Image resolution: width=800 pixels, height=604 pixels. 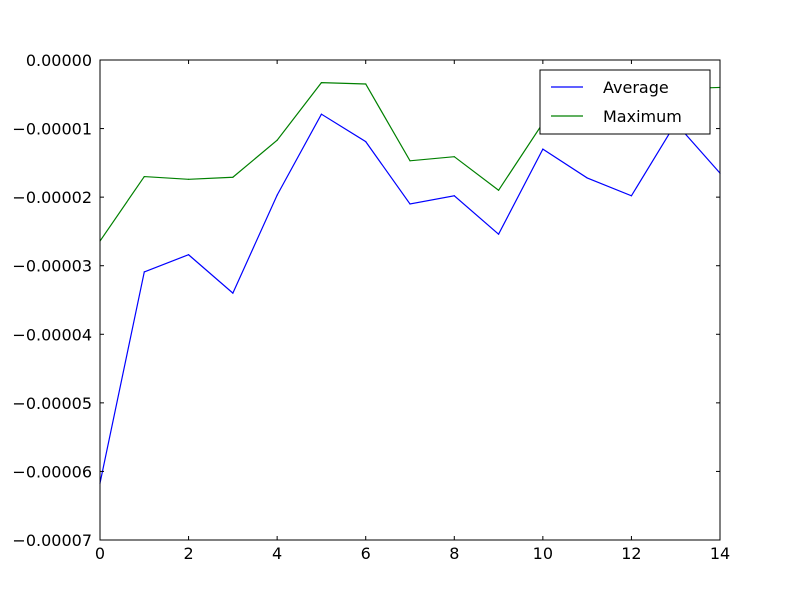 I want to click on x-tick-label: 4, so click(x=277, y=553).